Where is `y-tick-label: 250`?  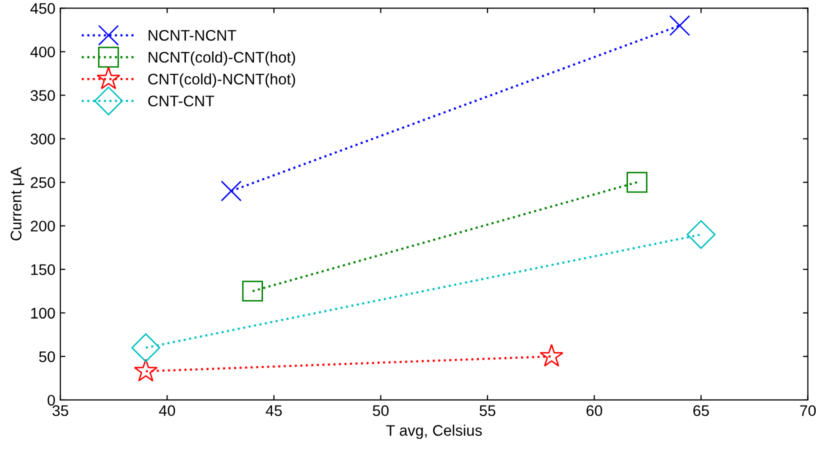 y-tick-label: 250 is located at coordinates (42, 182).